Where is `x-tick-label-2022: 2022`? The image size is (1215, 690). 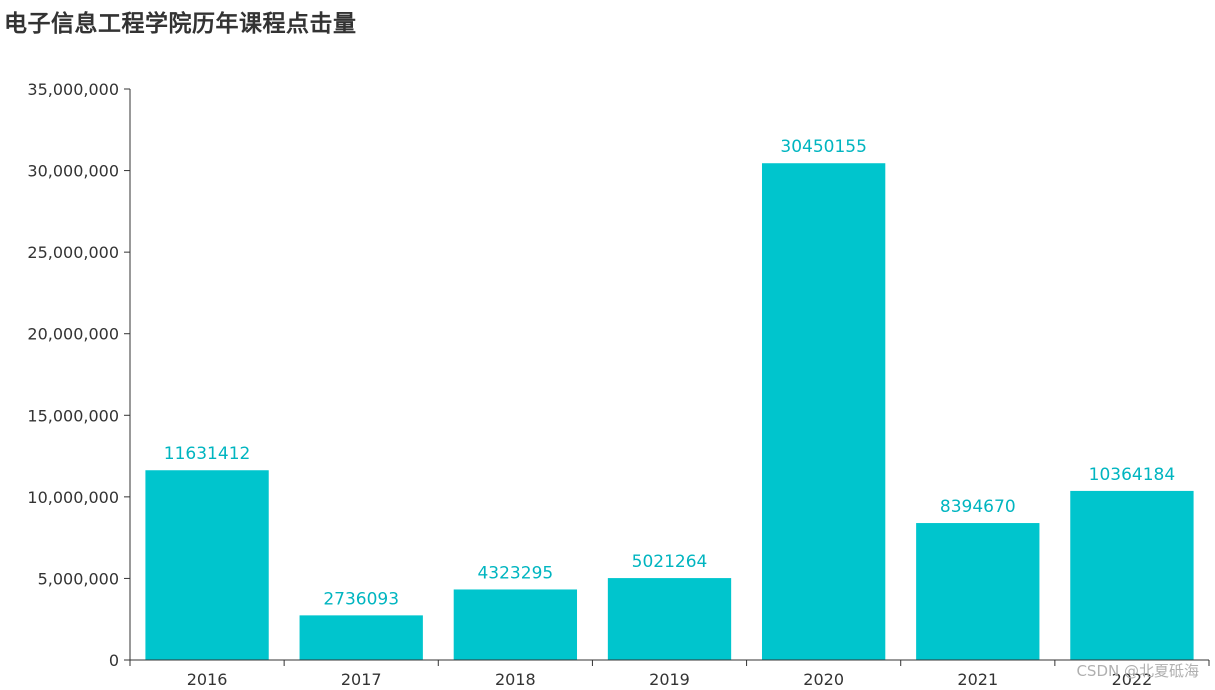
x-tick-label-2022: 2022 is located at coordinates (1132, 679).